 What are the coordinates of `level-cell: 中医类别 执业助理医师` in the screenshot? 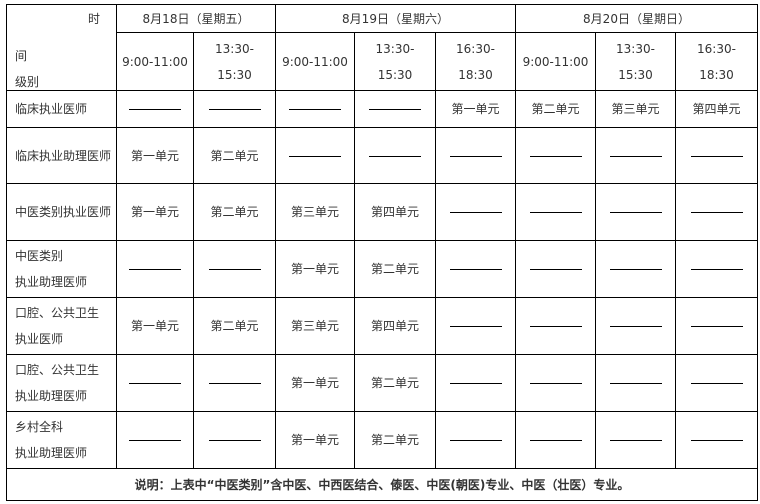 It's located at (61, 269).